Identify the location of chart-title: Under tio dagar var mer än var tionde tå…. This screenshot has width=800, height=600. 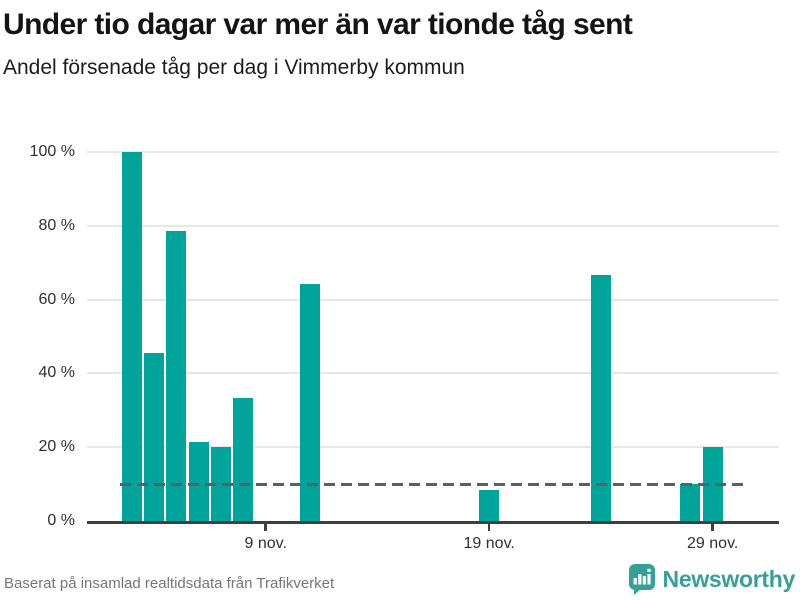
(318, 24).